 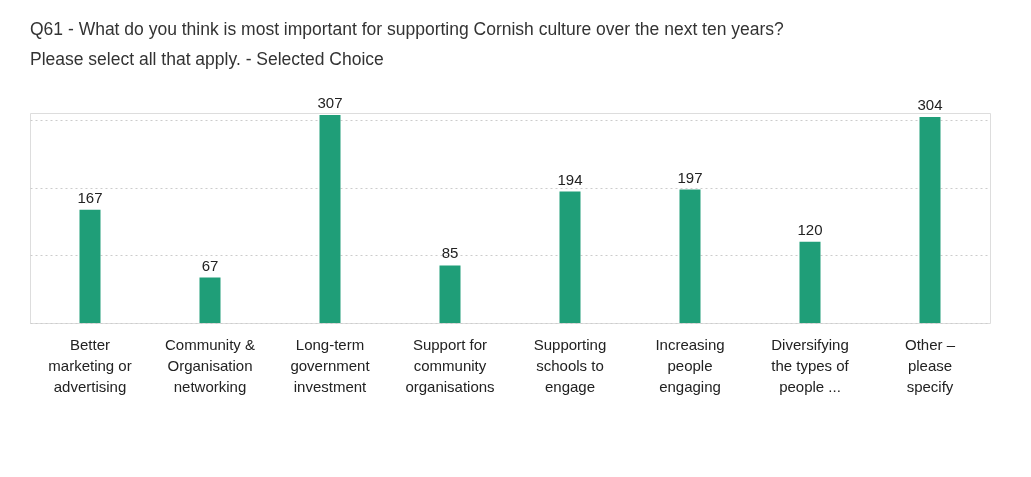 What do you see at coordinates (90, 365) in the screenshot?
I see `x-tick-label: Better marketing or advertising` at bounding box center [90, 365].